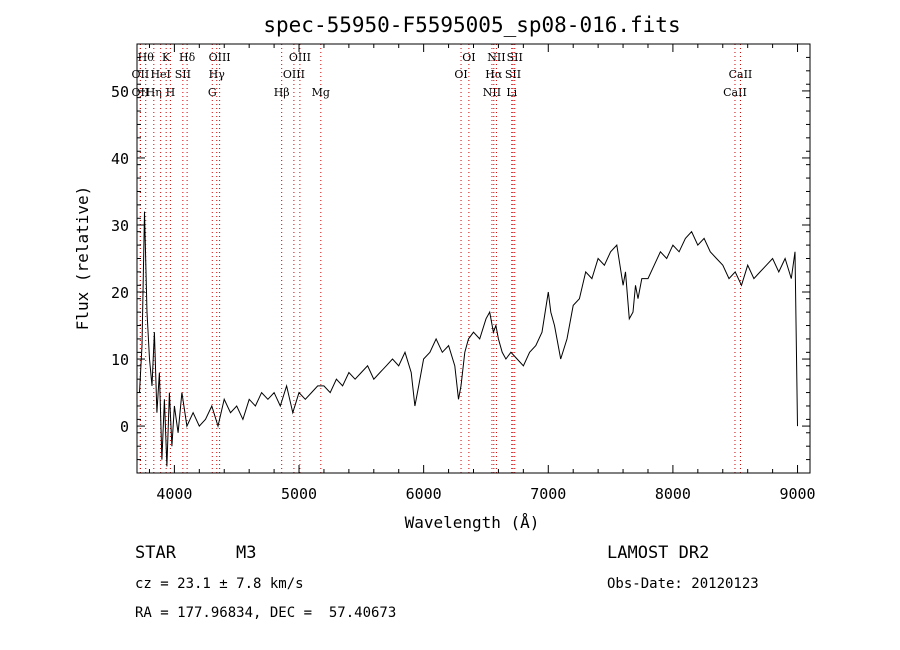  Describe the element at coordinates (187, 57) in the screenshot. I see `marker-label: Hδ` at that location.